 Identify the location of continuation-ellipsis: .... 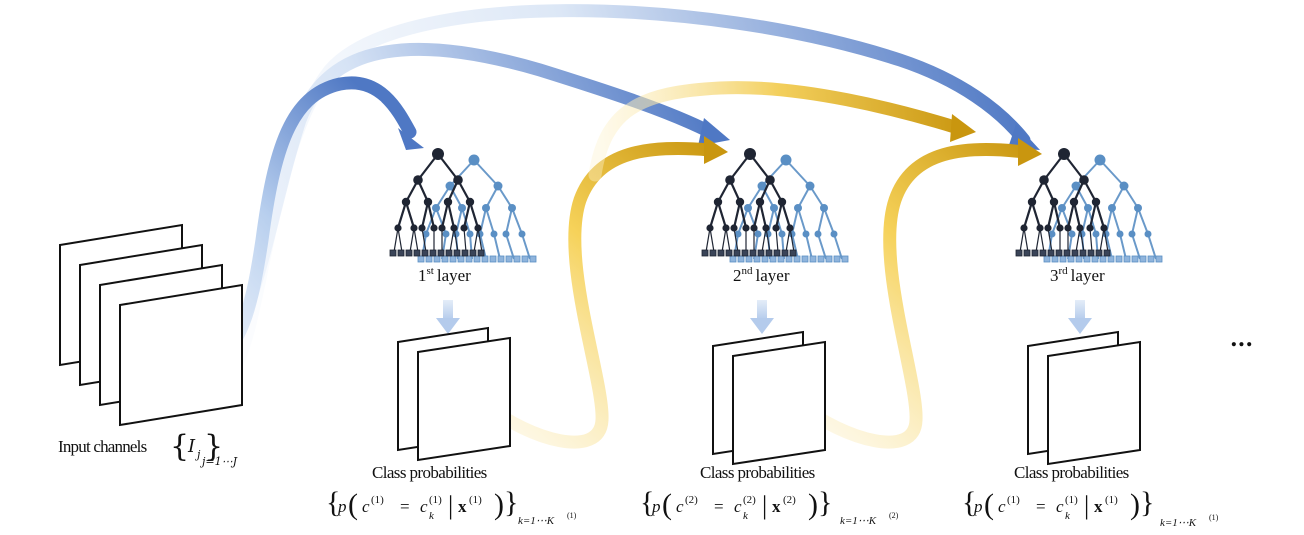
(1241, 339).